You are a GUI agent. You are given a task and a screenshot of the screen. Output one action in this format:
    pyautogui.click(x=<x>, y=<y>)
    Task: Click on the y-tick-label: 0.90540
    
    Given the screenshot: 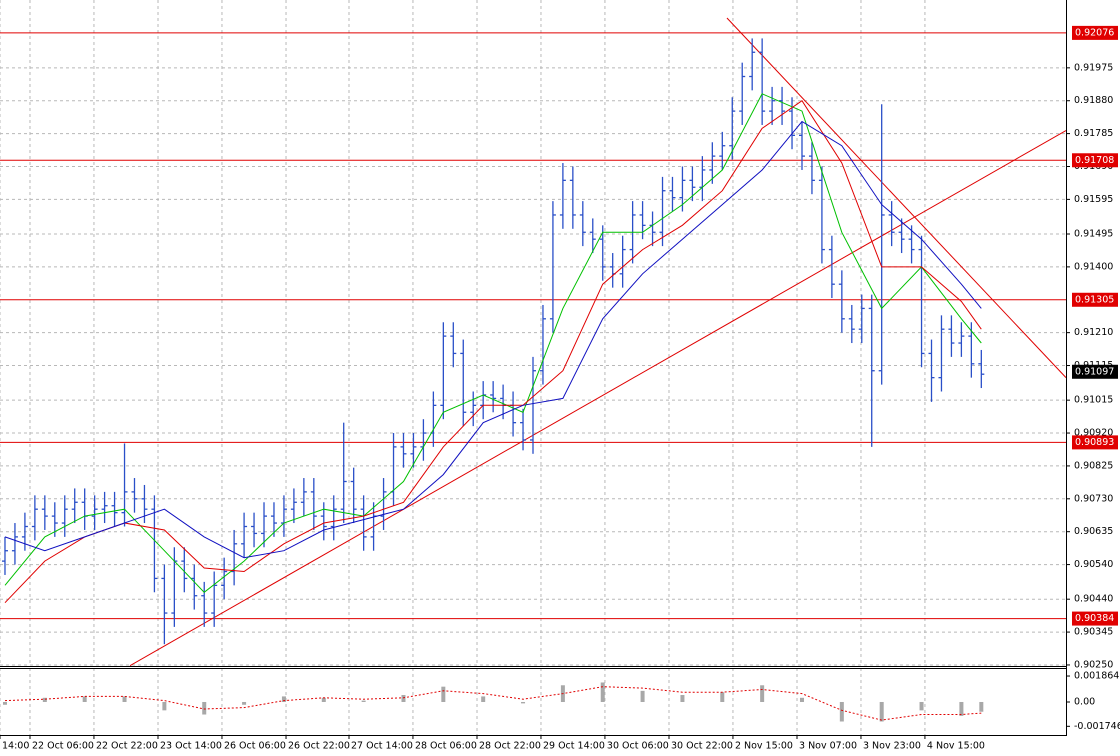 What is the action you would take?
    pyautogui.click(x=1093, y=564)
    